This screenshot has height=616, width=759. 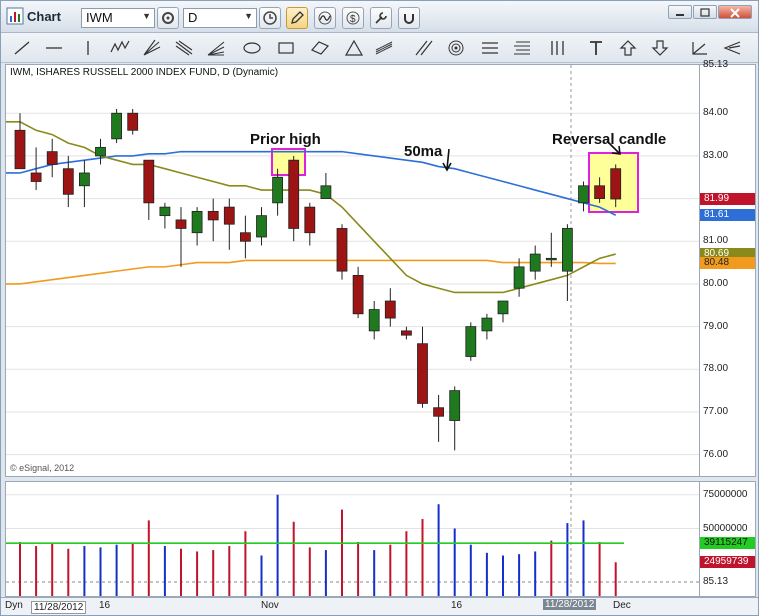 I want to click on dollar-icon: $, so click(x=353, y=18).